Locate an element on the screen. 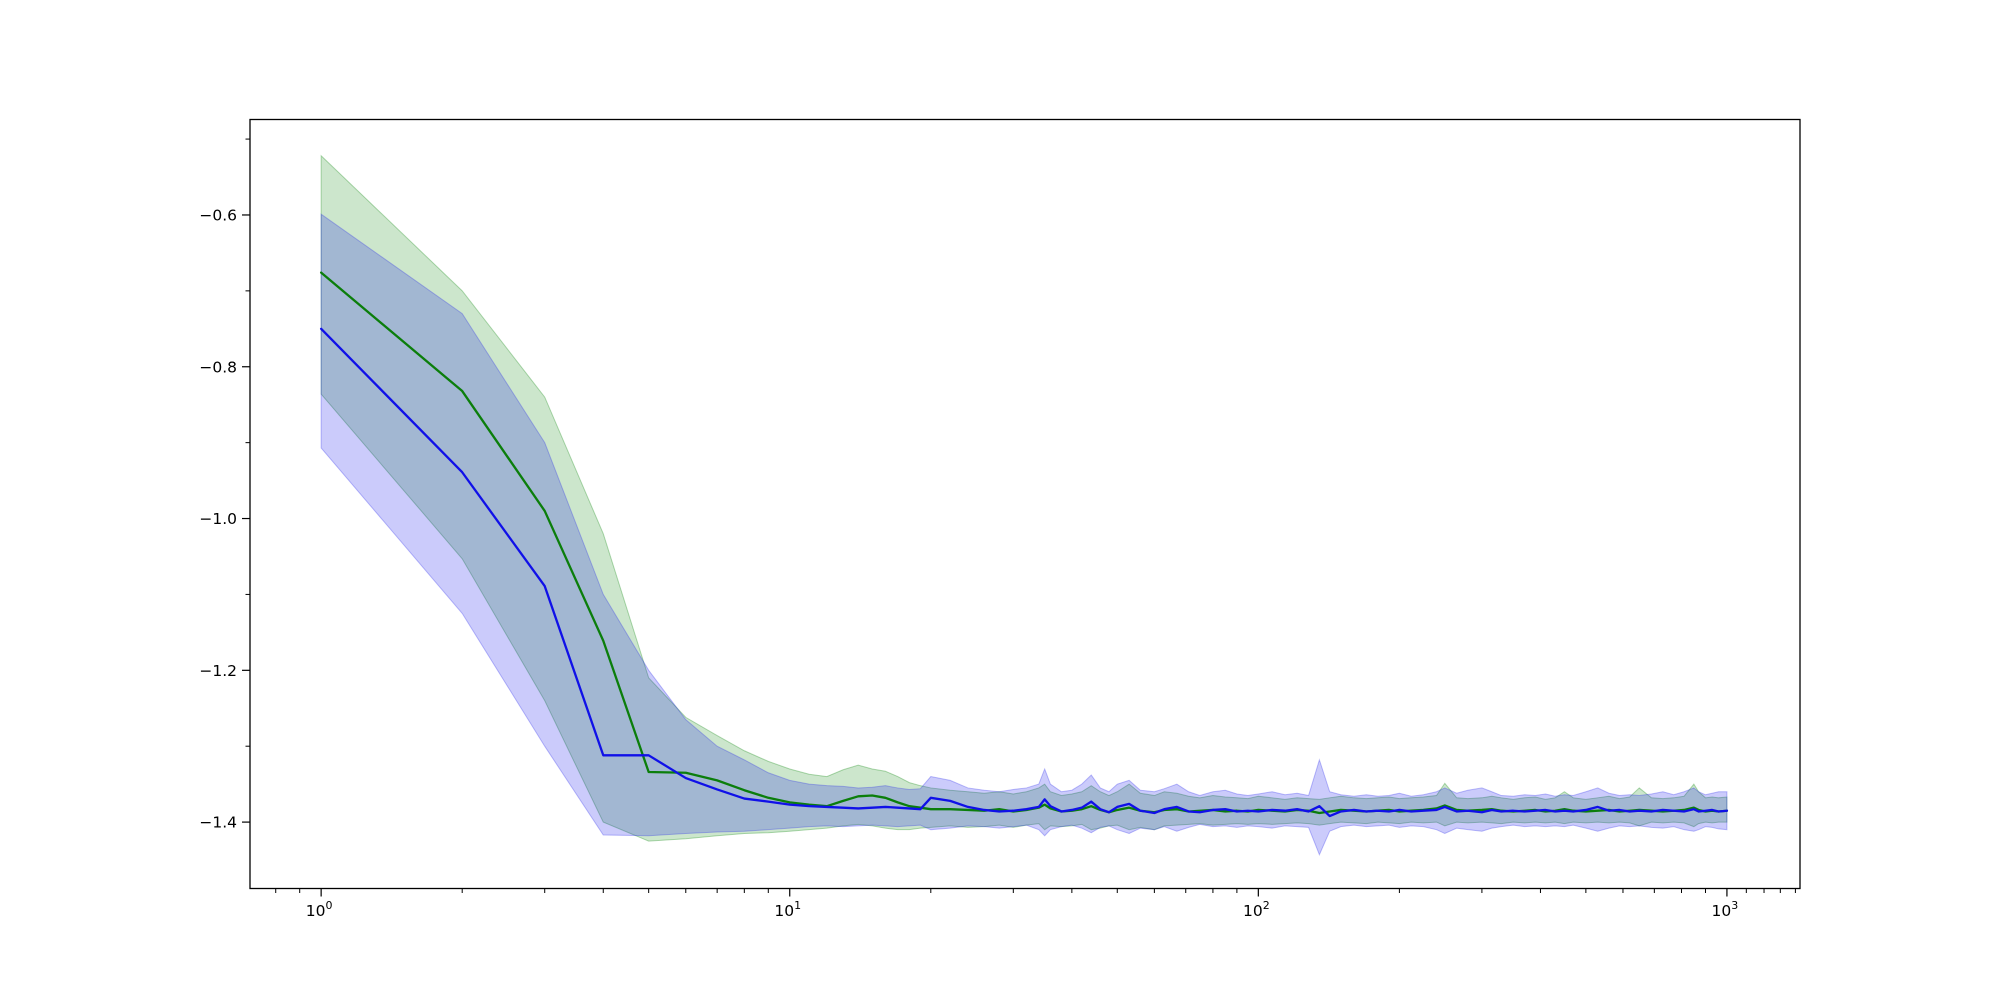 This screenshot has width=2000, height=1000. x-tick-label: 10¹ is located at coordinates (787, 909).